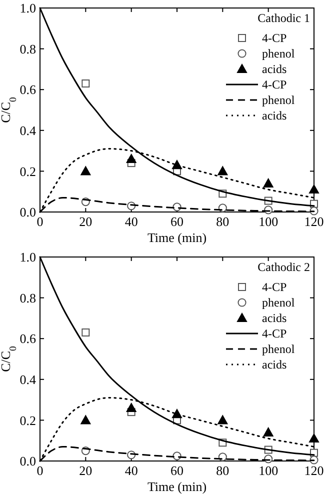 The image size is (330, 499). What do you see at coordinates (284, 267) in the screenshot?
I see `legend-title: Cathodic 2` at bounding box center [284, 267].